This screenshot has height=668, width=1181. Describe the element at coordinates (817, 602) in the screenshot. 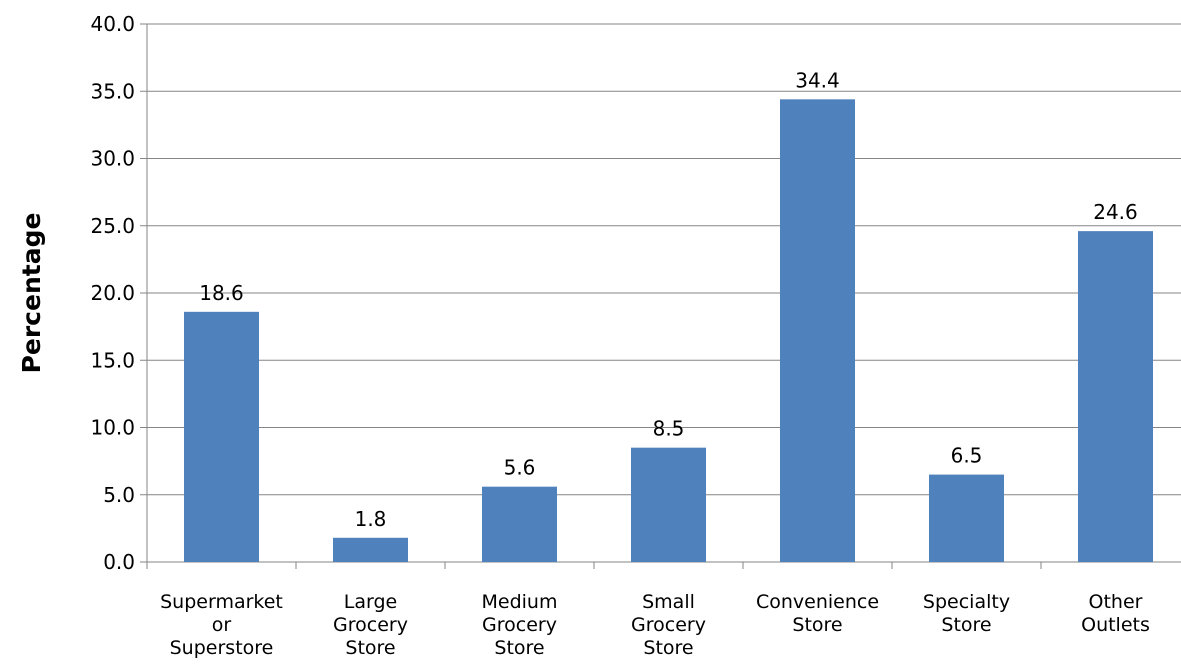

I see `category-label-line: Convenience` at that location.